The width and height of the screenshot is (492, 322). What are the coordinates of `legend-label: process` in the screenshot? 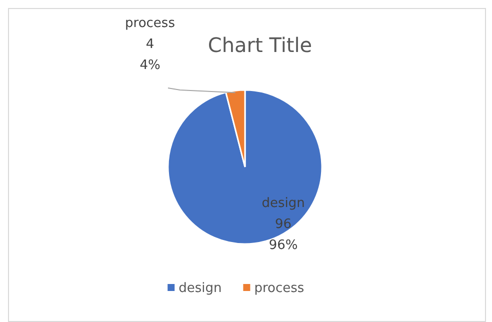 It's located at (279, 288).